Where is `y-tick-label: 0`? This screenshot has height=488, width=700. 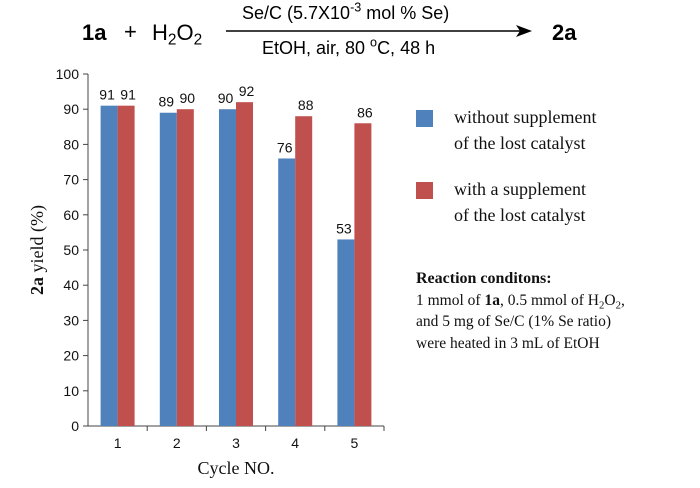
y-tick-label: 0 is located at coordinates (75, 426).